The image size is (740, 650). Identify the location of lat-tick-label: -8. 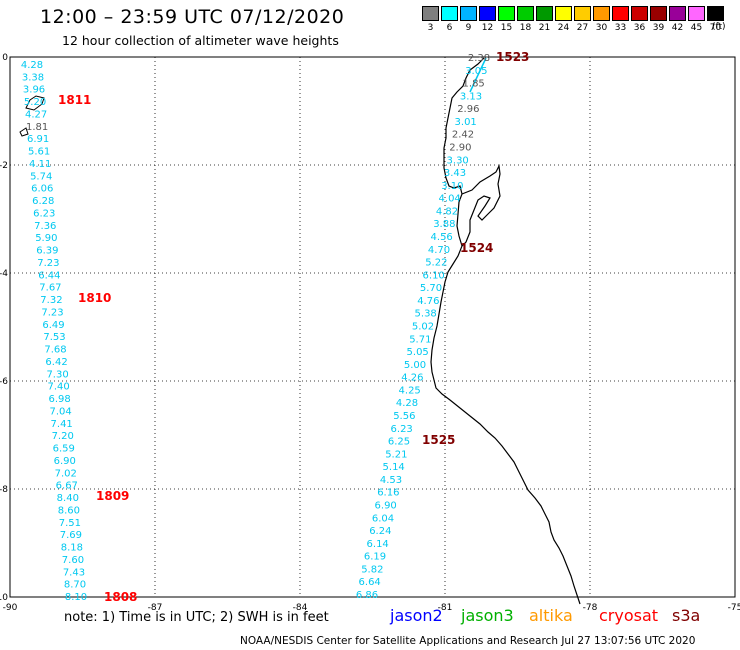
(4, 490).